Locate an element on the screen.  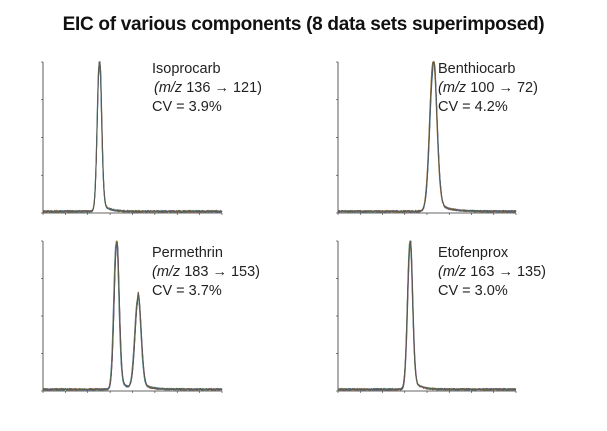
label-etofenprox: Etofenprox (m/z 163 → 135) CV = 3.0% is located at coordinates (492, 272).